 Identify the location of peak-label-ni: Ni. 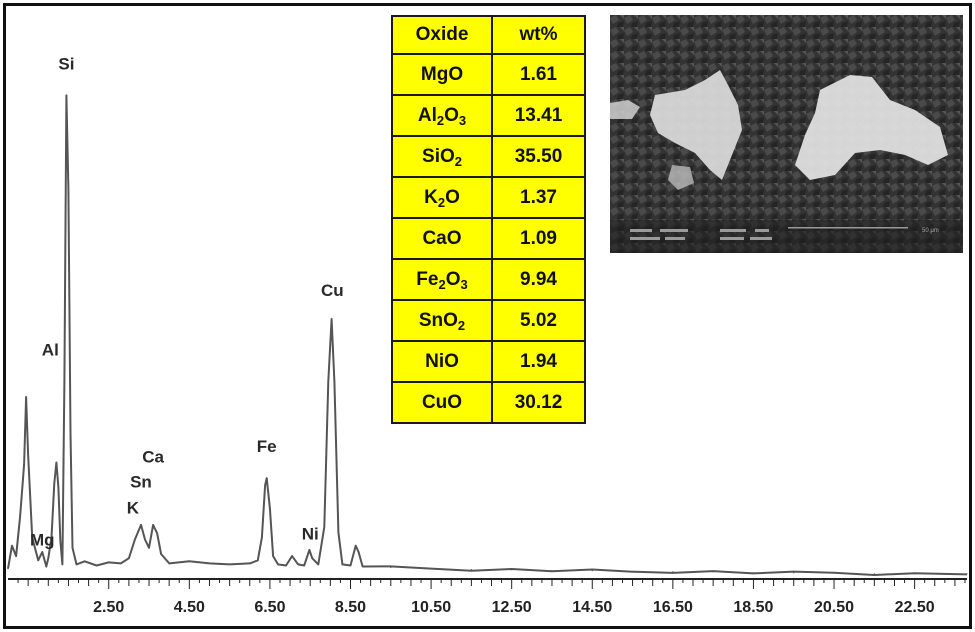
(310, 533).